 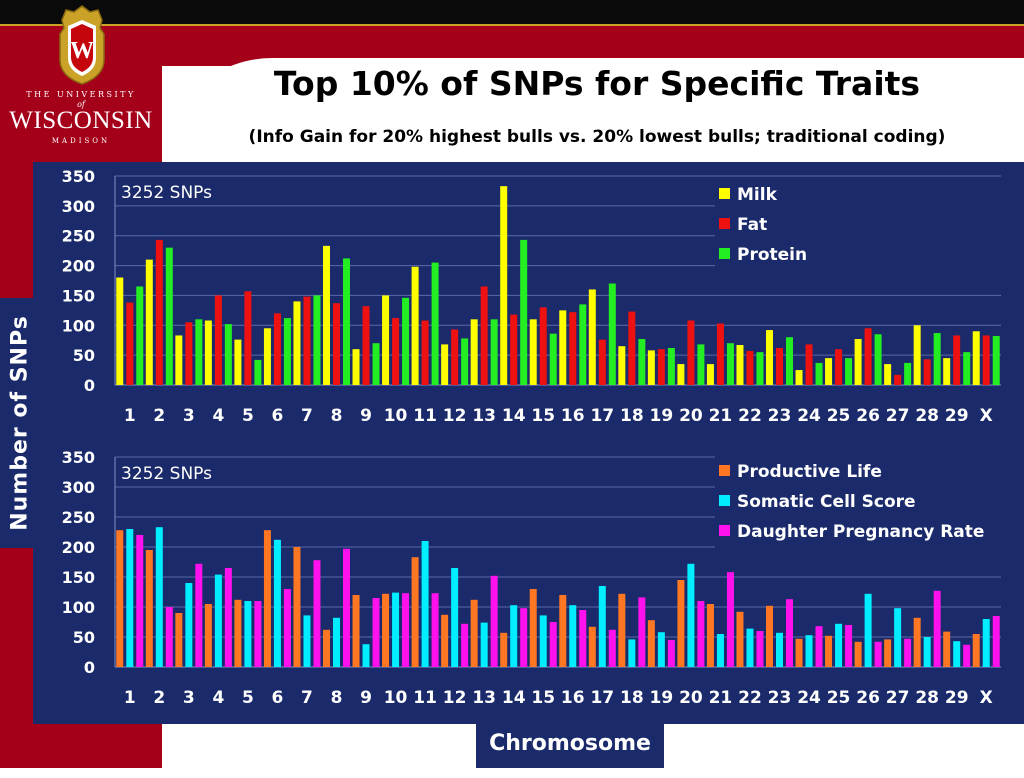 What do you see at coordinates (415, 612) in the screenshot?
I see `bar-2-s1-c11` at bounding box center [415, 612].